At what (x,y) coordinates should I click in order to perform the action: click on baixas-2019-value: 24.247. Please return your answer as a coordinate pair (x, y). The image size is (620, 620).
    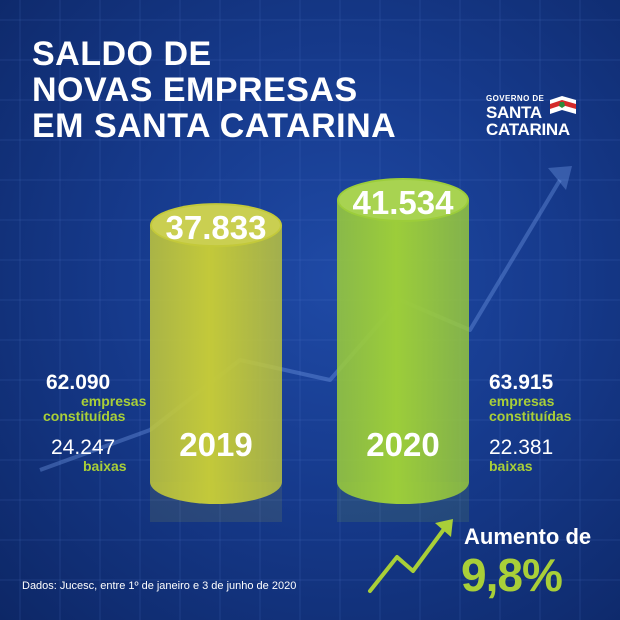
    Looking at the image, I should click on (83, 447).